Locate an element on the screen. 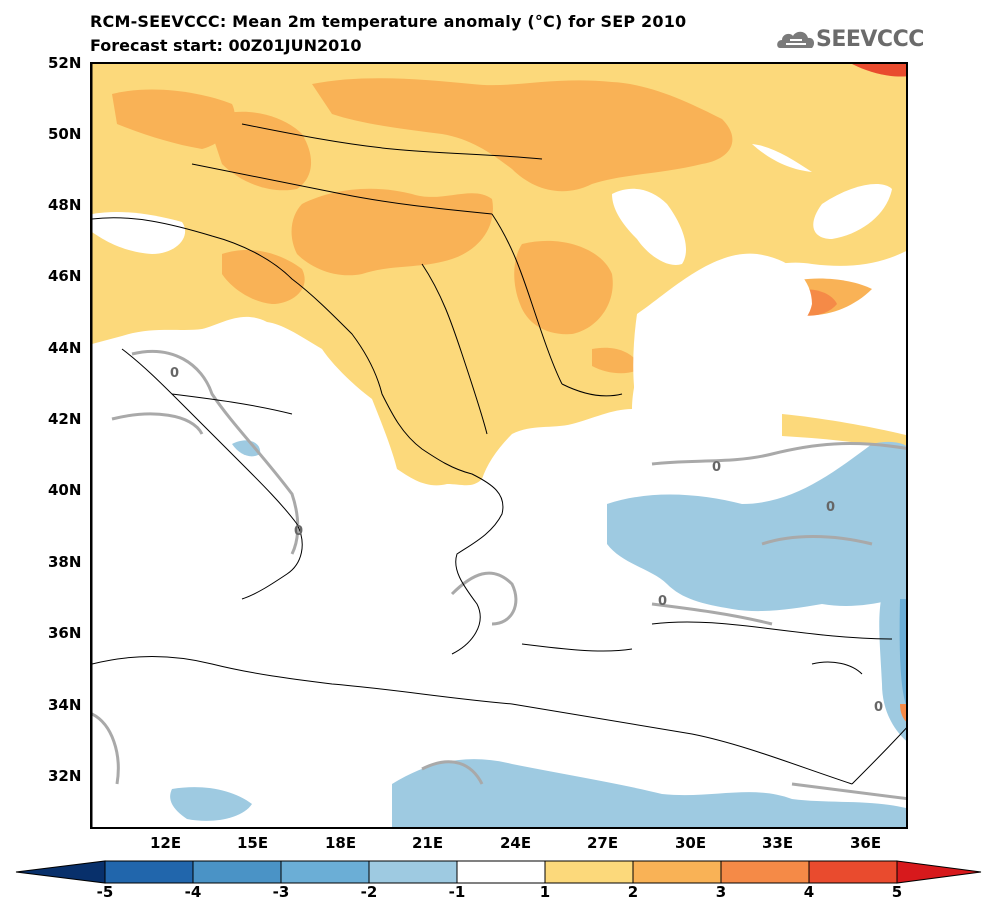  lon-label: 12E is located at coordinates (166, 843).